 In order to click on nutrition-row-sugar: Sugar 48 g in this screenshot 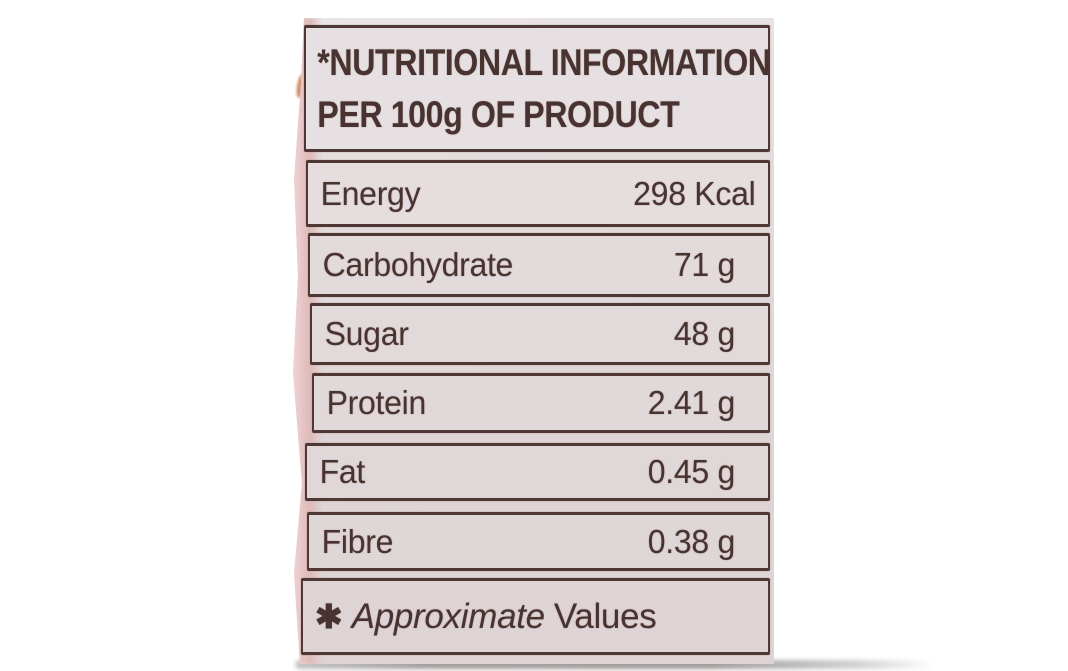, I will do `click(540, 334)`.